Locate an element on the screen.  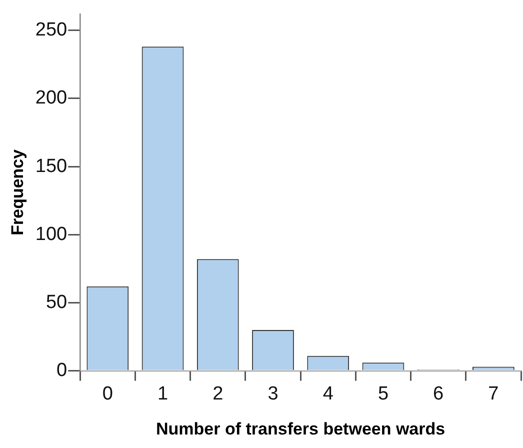
x-tick-label: 4 is located at coordinates (328, 393).